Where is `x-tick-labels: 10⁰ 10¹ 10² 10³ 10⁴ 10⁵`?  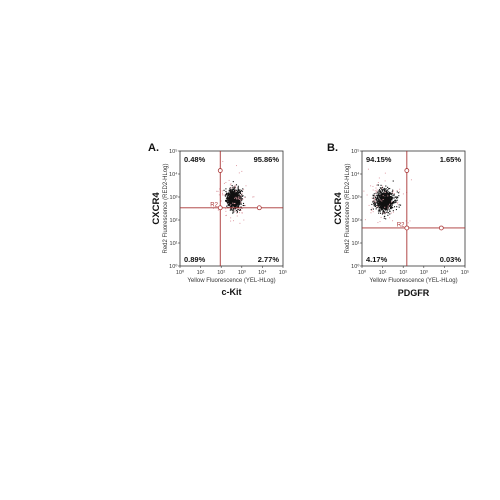
x-tick-labels: 10⁰ 10¹ 10² 10³ 10⁴ 10⁵ is located at coordinates (413, 271).